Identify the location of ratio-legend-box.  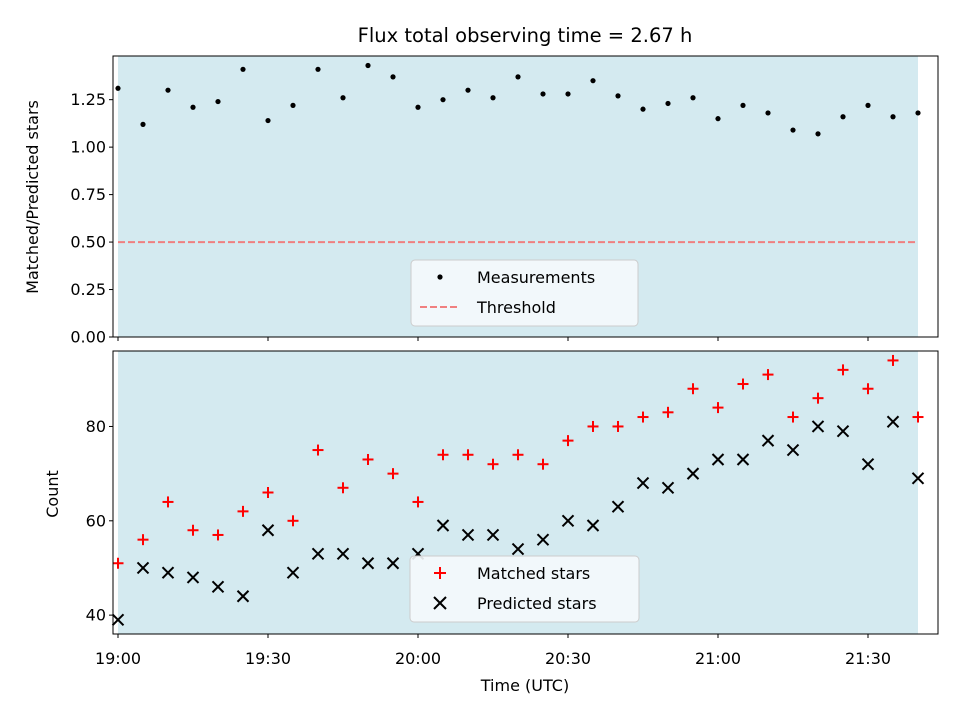
(524, 293).